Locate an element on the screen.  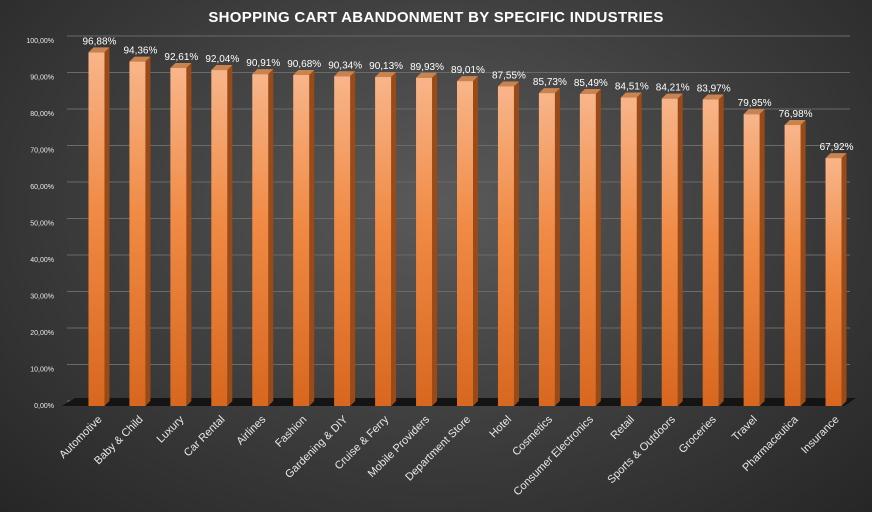
data-label: 85,73% is located at coordinates (550, 82).